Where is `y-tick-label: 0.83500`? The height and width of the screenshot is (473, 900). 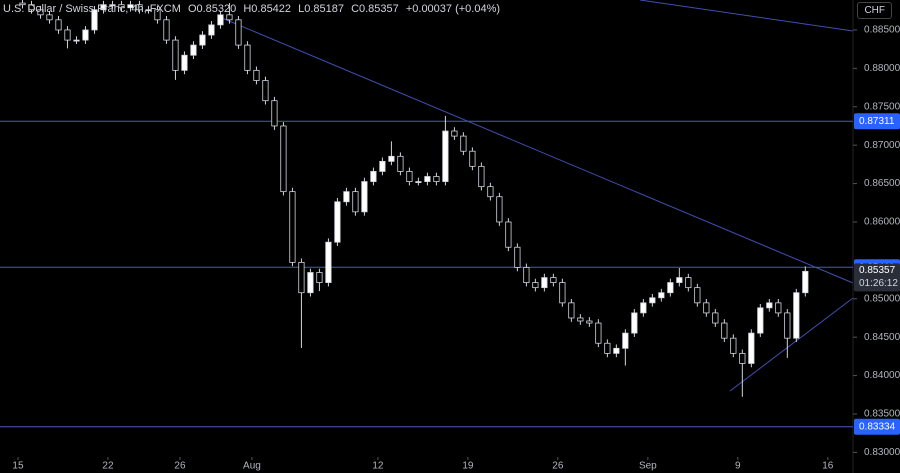
y-tick-label: 0.83500 is located at coordinates (882, 414).